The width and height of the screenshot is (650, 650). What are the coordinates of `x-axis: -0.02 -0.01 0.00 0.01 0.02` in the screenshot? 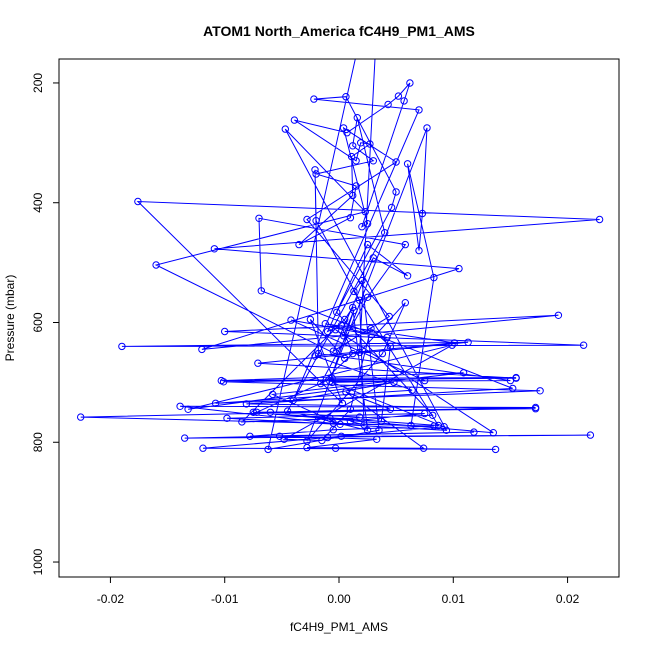 It's located at (338, 591).